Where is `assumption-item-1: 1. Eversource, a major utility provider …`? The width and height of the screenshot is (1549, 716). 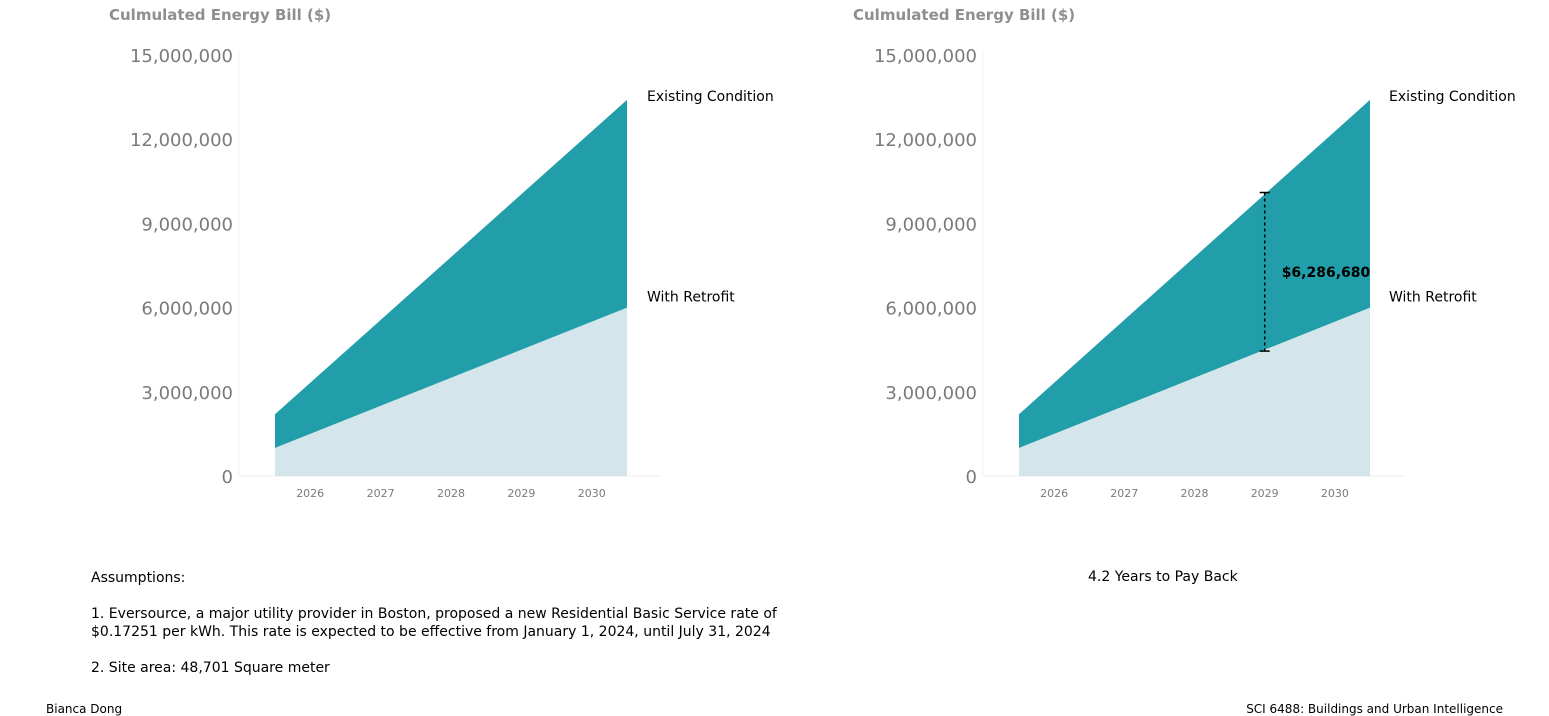
assumption-item-1: 1. Eversource, a major utility provider … is located at coordinates (434, 623).